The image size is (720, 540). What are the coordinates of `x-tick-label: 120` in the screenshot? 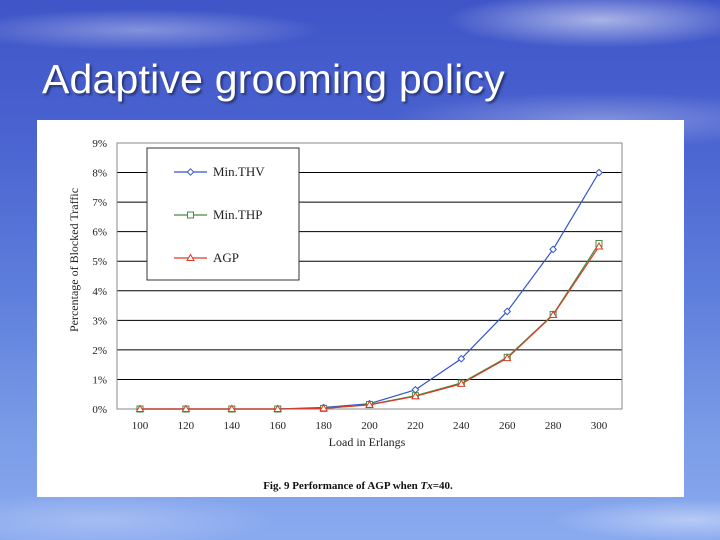 It's located at (186, 426).